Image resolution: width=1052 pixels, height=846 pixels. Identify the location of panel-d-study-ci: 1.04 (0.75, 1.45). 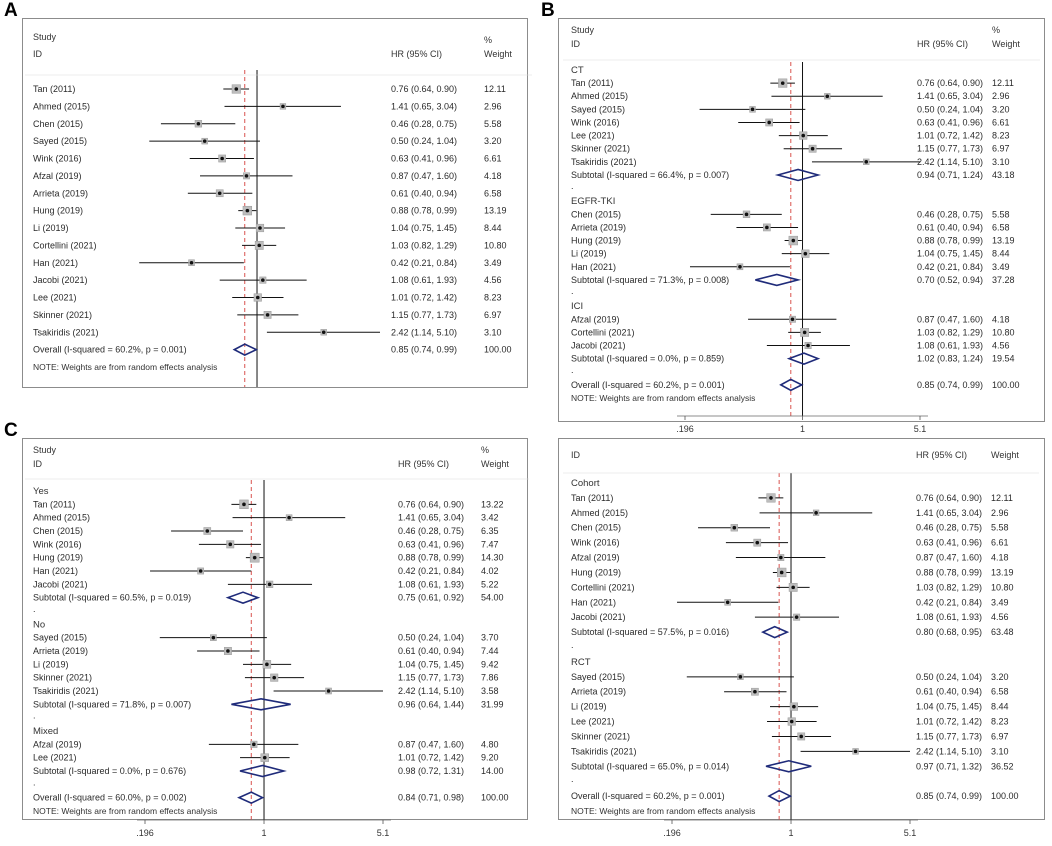
(949, 707).